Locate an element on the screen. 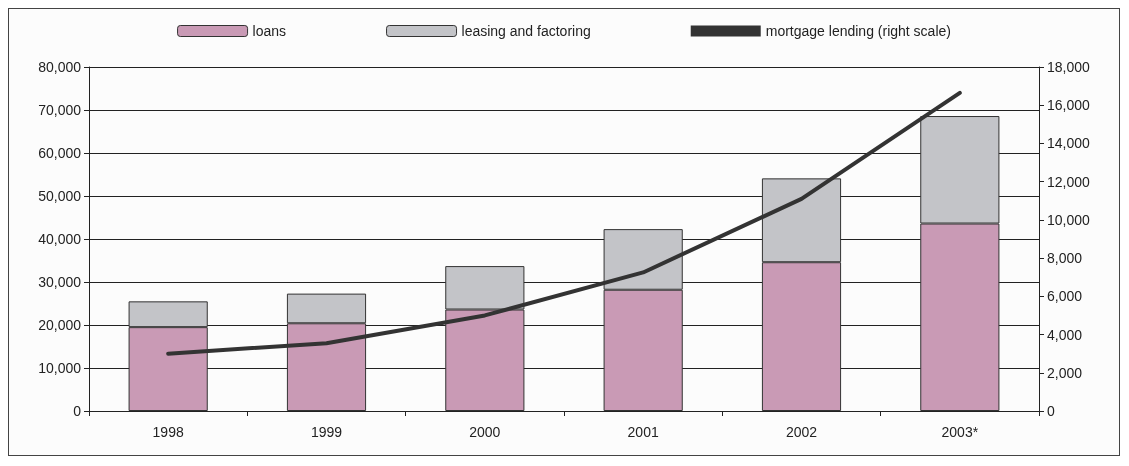 The height and width of the screenshot is (466, 1129). y-tick-label: 30,000 is located at coordinates (60, 282).